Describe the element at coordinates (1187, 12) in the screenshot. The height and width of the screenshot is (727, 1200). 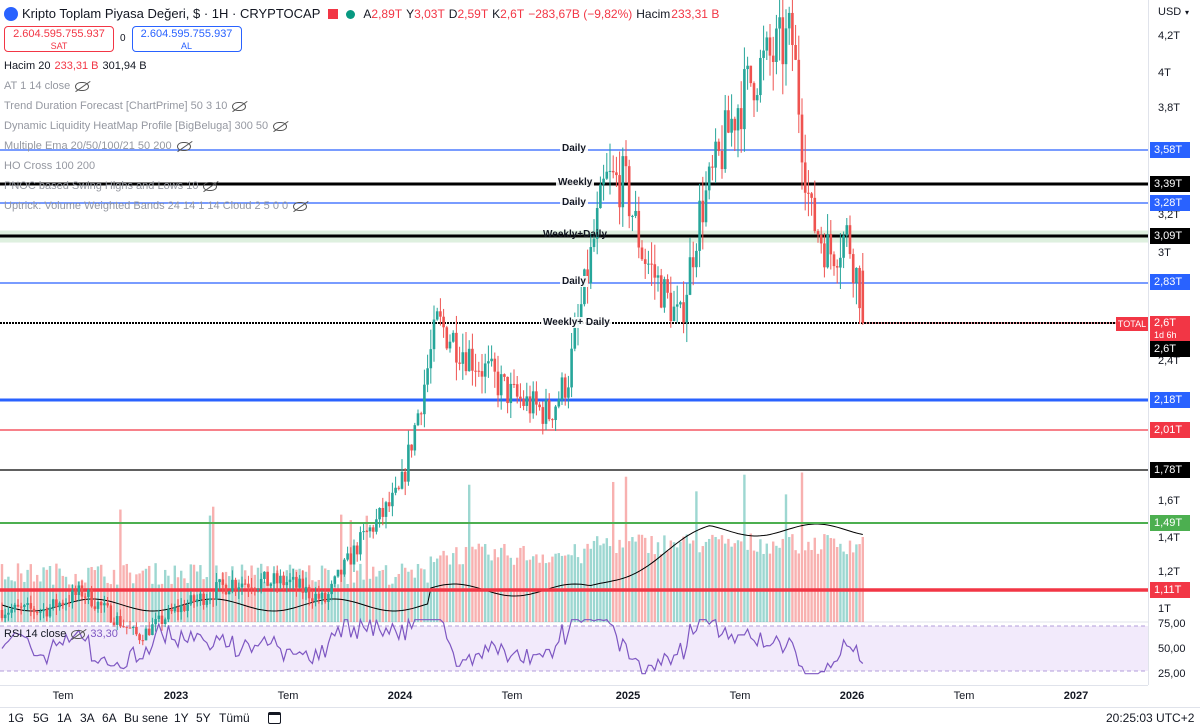
I see `currency-dropdown-icon: ▾` at that location.